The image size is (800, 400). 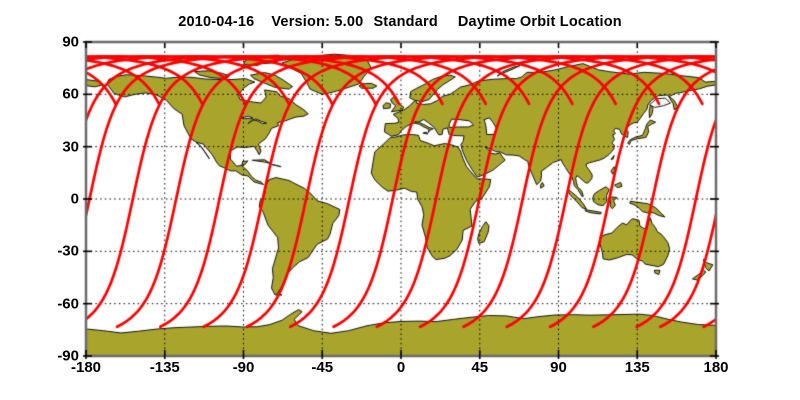 I want to click on y-tick-label: -90, so click(x=68, y=356).